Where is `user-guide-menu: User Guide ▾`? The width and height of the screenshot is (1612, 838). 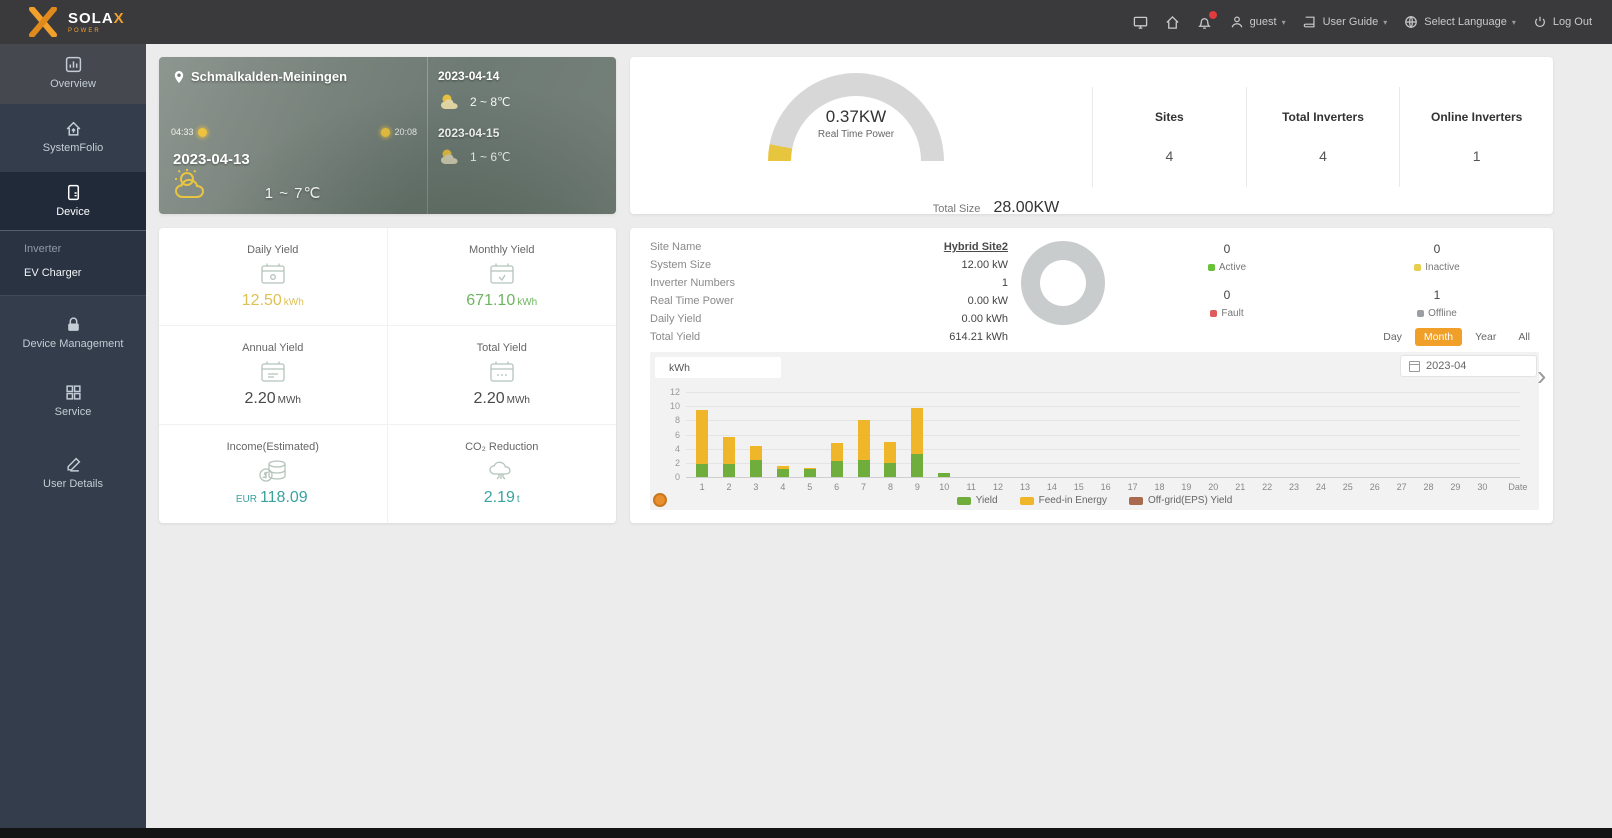 user-guide-menu: User Guide ▾ is located at coordinates (1344, 22).